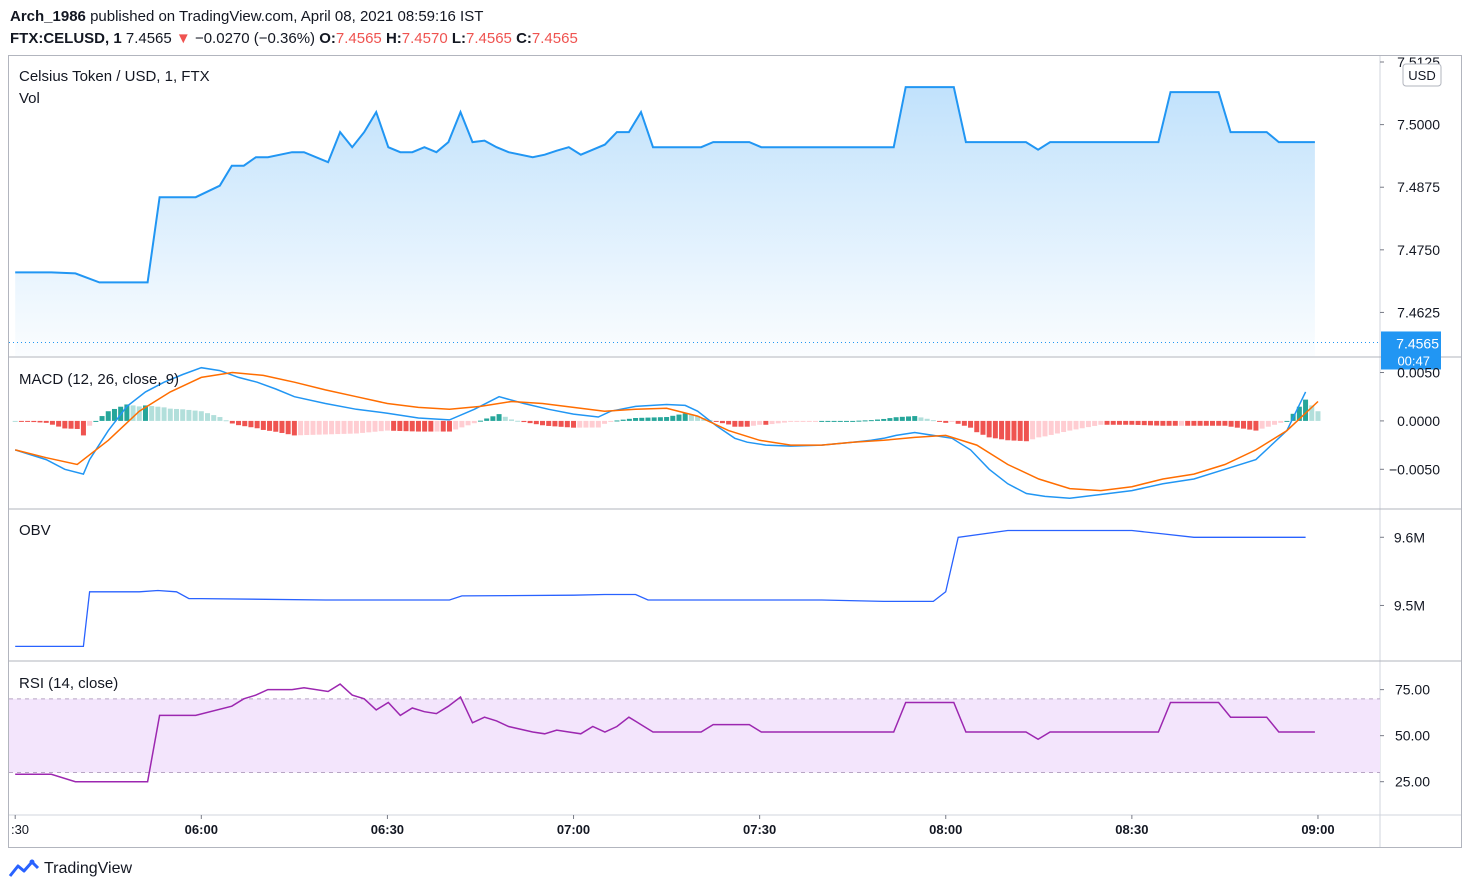 The height and width of the screenshot is (894, 1470). I want to click on rsi-y-tick-label: 75.00, so click(1412, 690).